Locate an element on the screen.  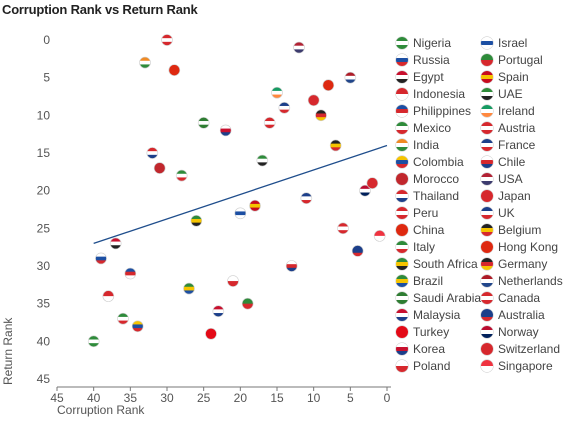
legend-item-egypt: Egypt is located at coordinates (420, 76).